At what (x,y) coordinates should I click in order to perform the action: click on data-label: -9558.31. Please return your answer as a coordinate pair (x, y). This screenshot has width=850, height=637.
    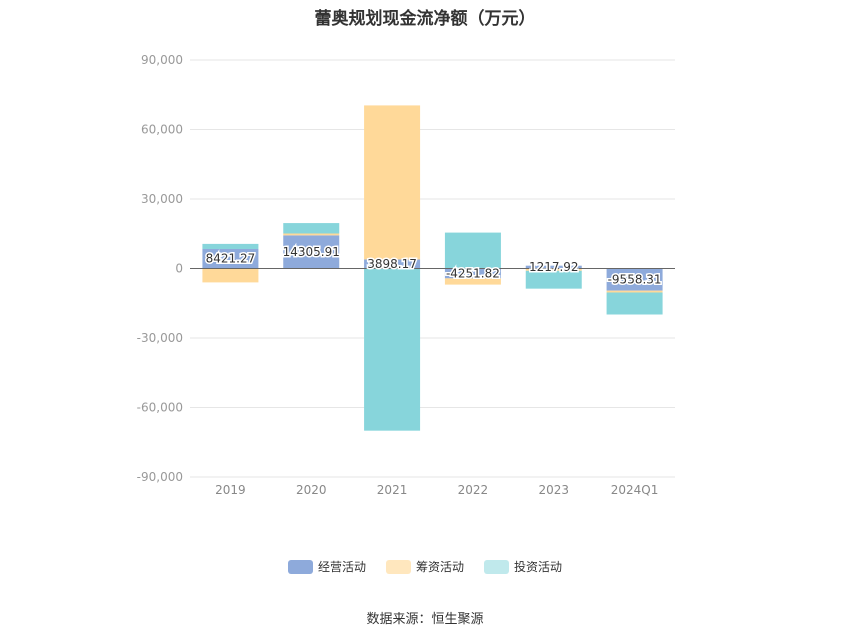
    Looking at the image, I should click on (635, 280).